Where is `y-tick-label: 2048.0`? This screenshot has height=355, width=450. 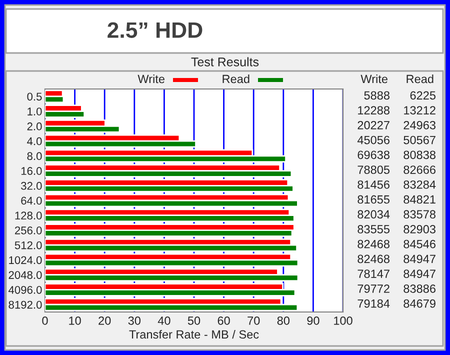 y-tick-label: 2048.0 is located at coordinates (25, 275).